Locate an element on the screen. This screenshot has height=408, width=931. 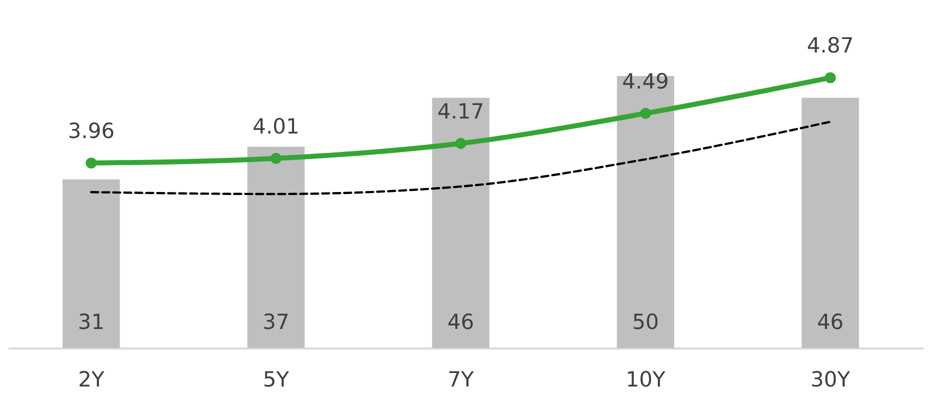
x-tick-label: 30Y is located at coordinates (830, 380).